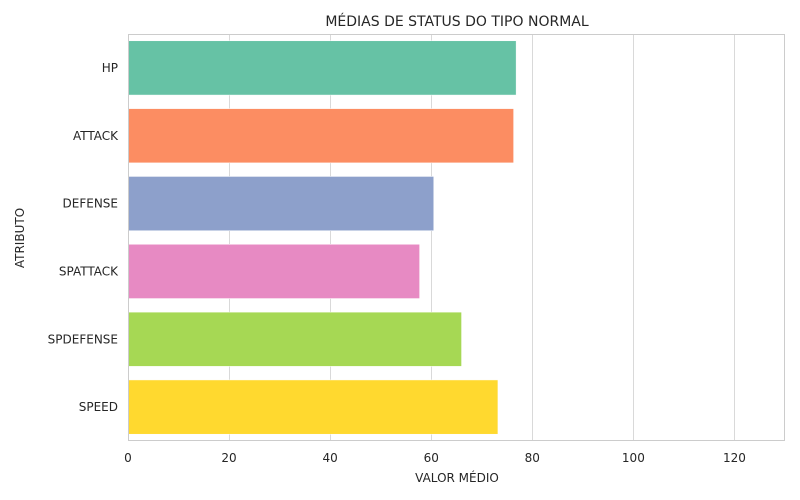  Describe the element at coordinates (110, 68) in the screenshot. I see `y-tick-label: HP` at that location.